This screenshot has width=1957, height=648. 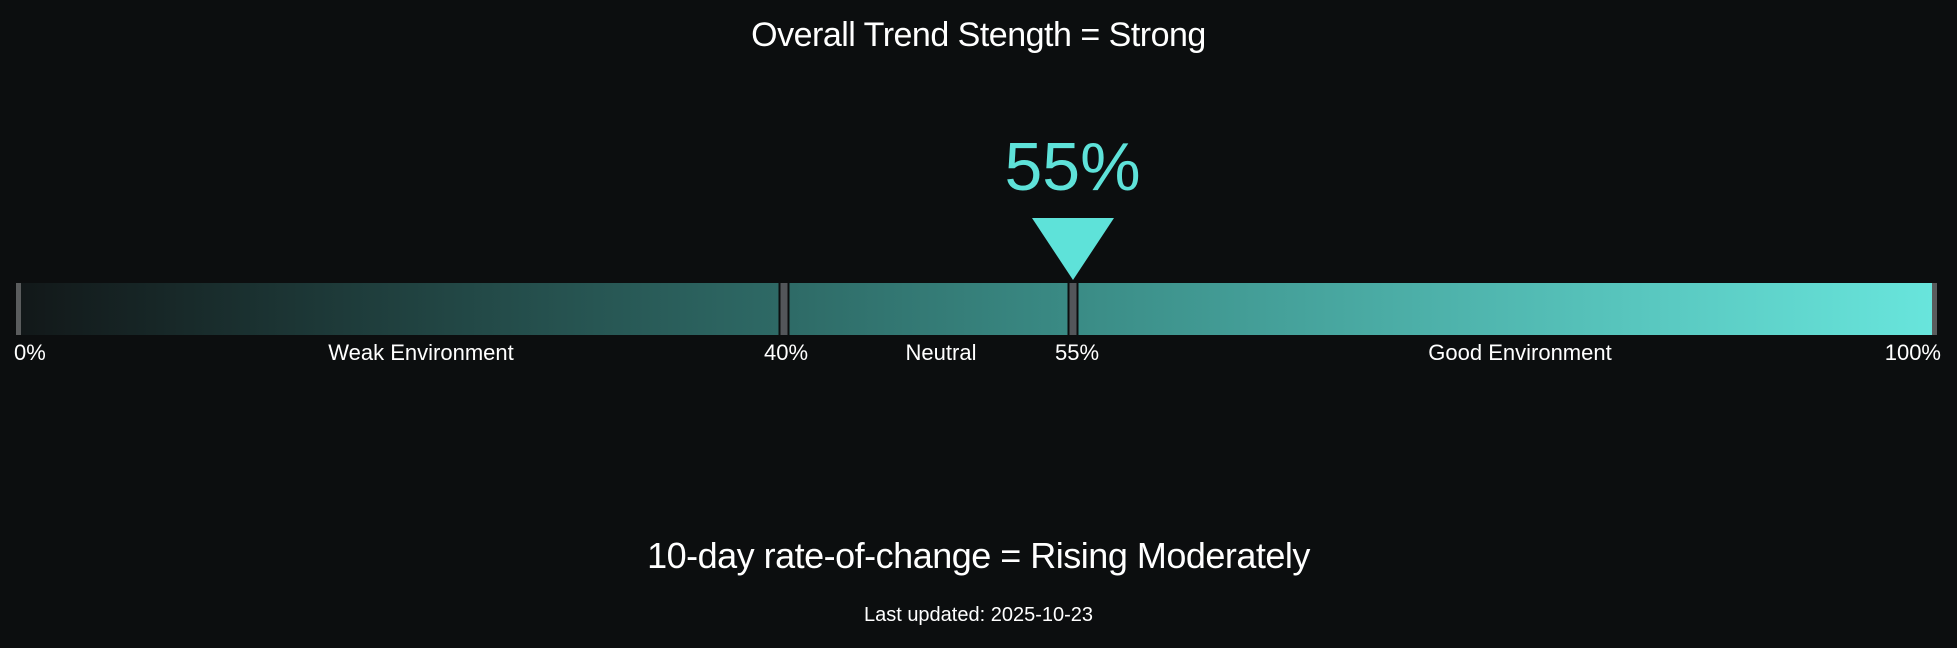 I want to click on zone-label-weak-environment: Weak Environment, so click(x=421, y=352).